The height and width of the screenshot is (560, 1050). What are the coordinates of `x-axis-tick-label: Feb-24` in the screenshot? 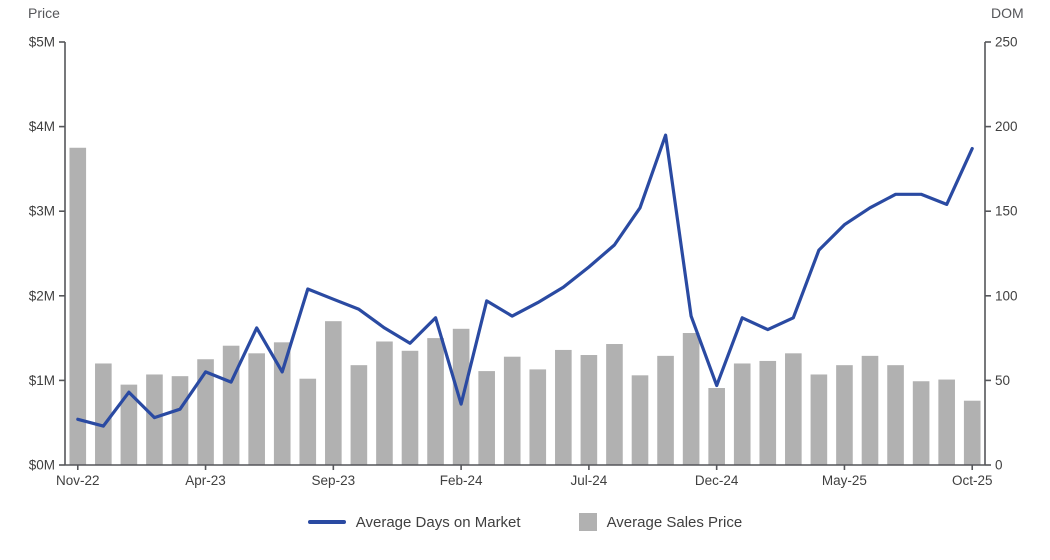 It's located at (461, 480).